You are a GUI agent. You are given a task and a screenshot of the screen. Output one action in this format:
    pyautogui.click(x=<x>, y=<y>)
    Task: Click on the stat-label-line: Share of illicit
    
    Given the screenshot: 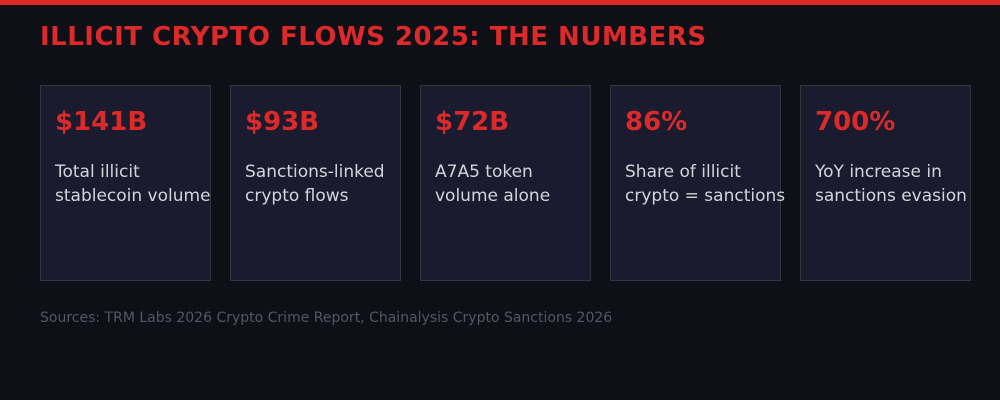 What is the action you would take?
    pyautogui.click(x=683, y=172)
    